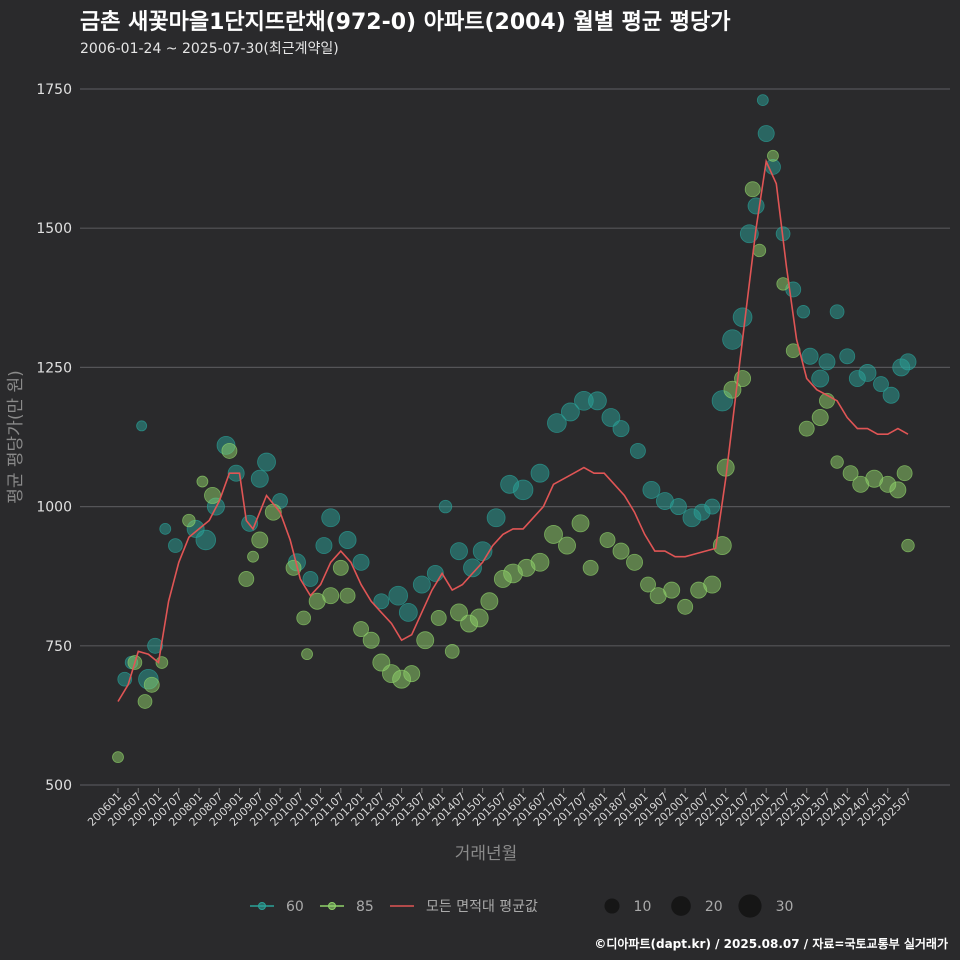  What do you see at coordinates (209, 49) in the screenshot?
I see `chart-subtitle: 2006-01-24 ~ 2025-07-30(최근계약일)` at bounding box center [209, 49].